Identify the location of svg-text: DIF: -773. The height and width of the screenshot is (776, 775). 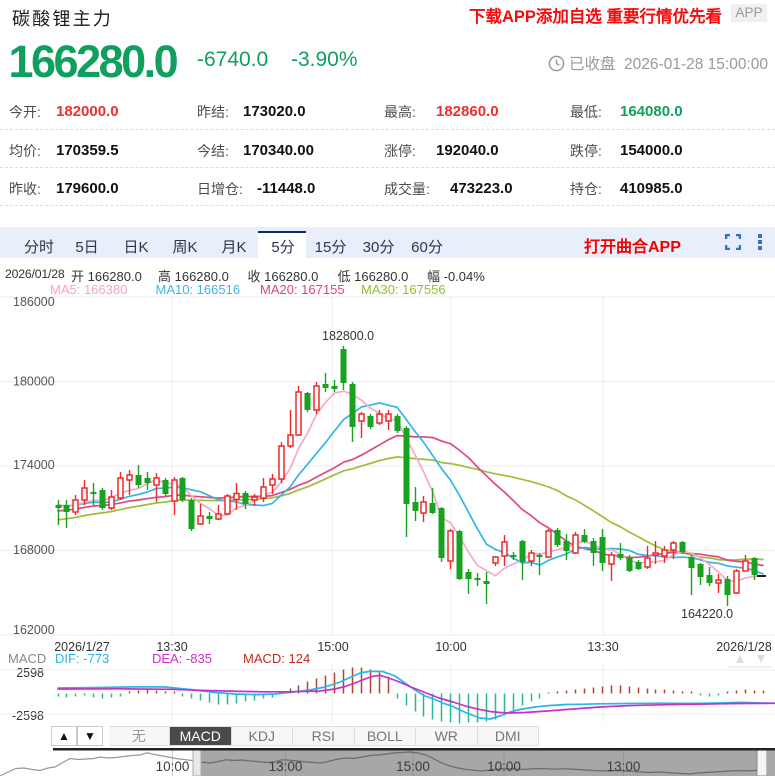
(82, 658).